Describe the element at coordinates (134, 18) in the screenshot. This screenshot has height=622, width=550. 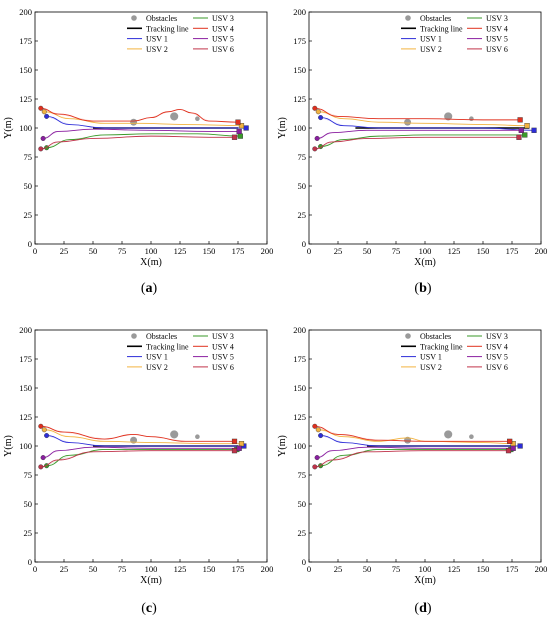
I see `legend-obstacles-icon` at that location.